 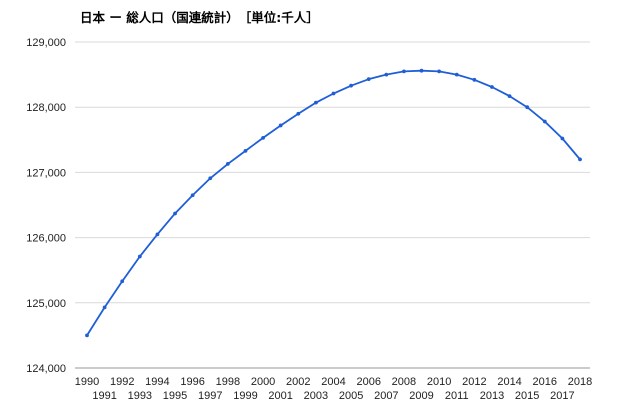 I want to click on x-tick-label: 1999, so click(x=245, y=396).